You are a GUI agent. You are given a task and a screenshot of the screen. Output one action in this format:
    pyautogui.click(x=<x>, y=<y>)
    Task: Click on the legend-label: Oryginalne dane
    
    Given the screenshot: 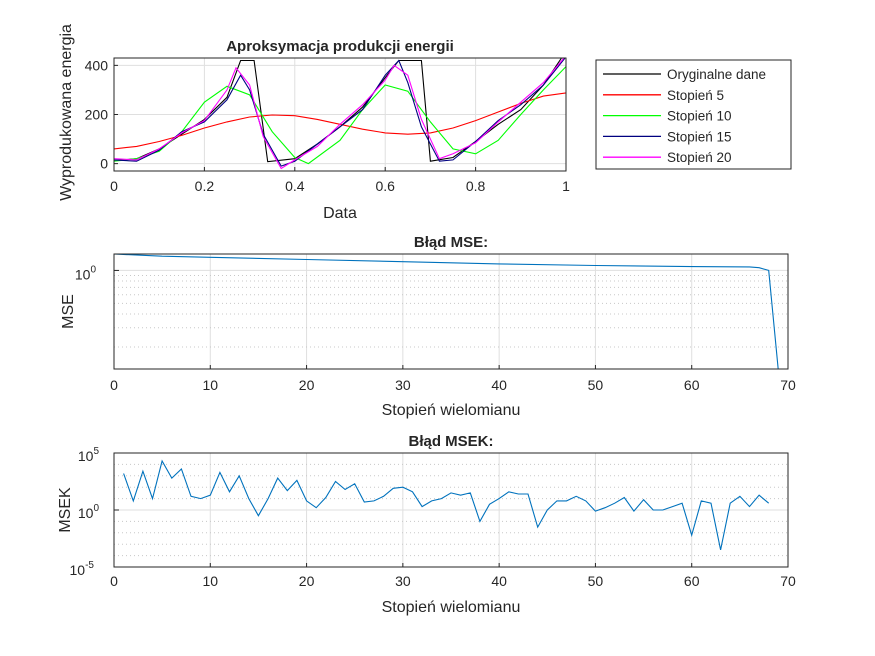 What is the action you would take?
    pyautogui.click(x=716, y=74)
    